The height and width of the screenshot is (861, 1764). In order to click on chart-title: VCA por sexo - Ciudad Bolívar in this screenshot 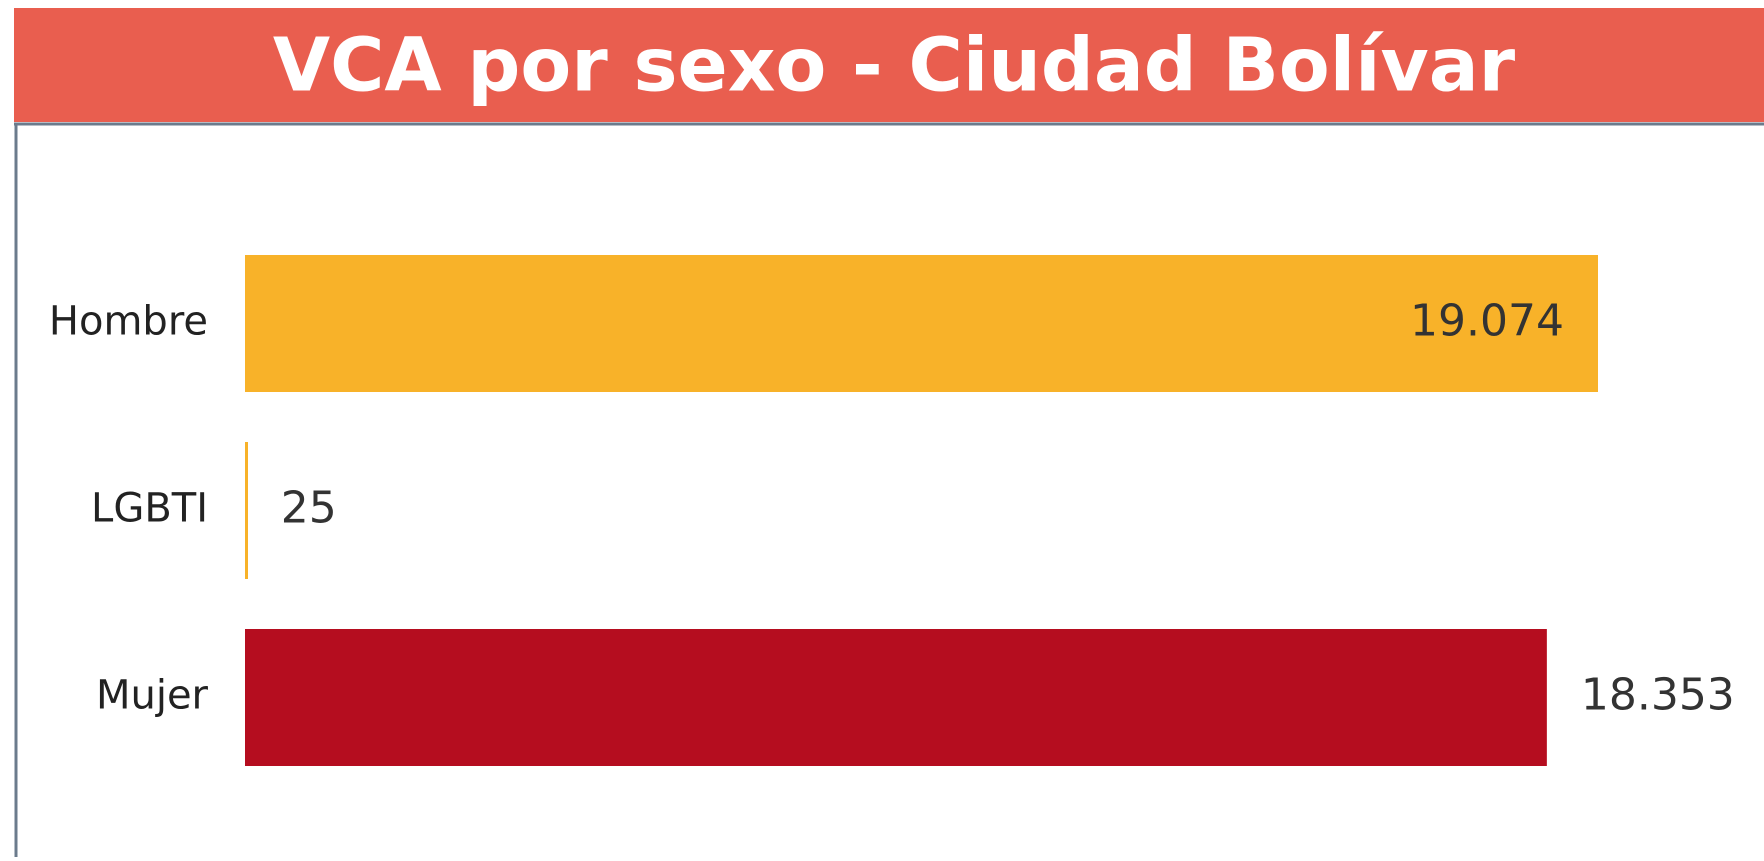, I will do `click(894, 66)`.